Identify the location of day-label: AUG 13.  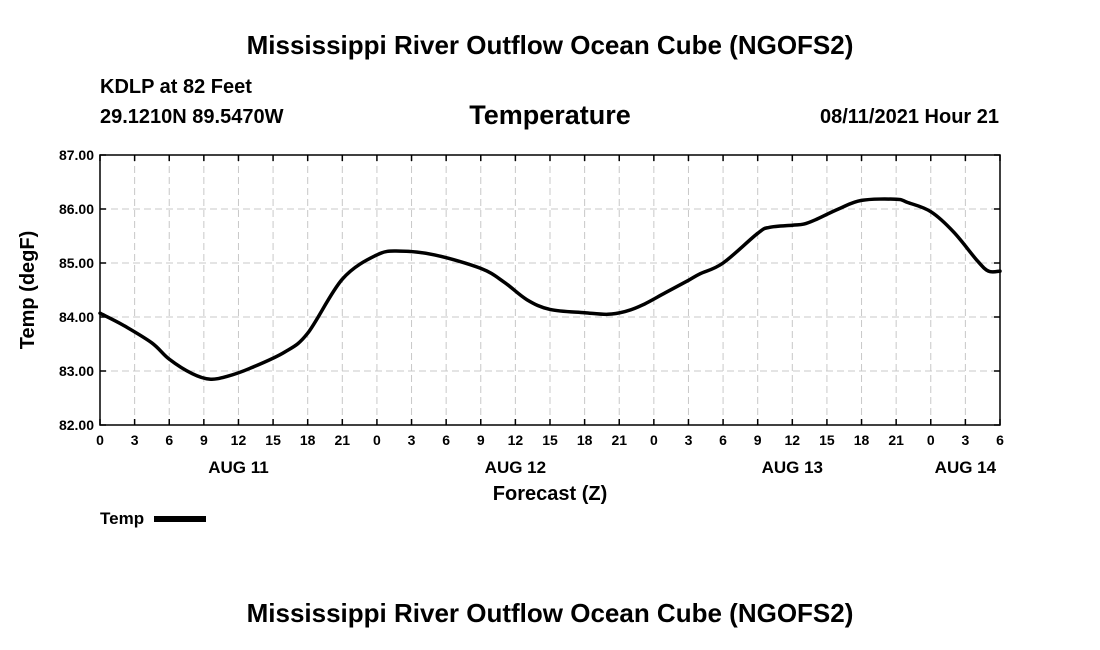
(792, 467).